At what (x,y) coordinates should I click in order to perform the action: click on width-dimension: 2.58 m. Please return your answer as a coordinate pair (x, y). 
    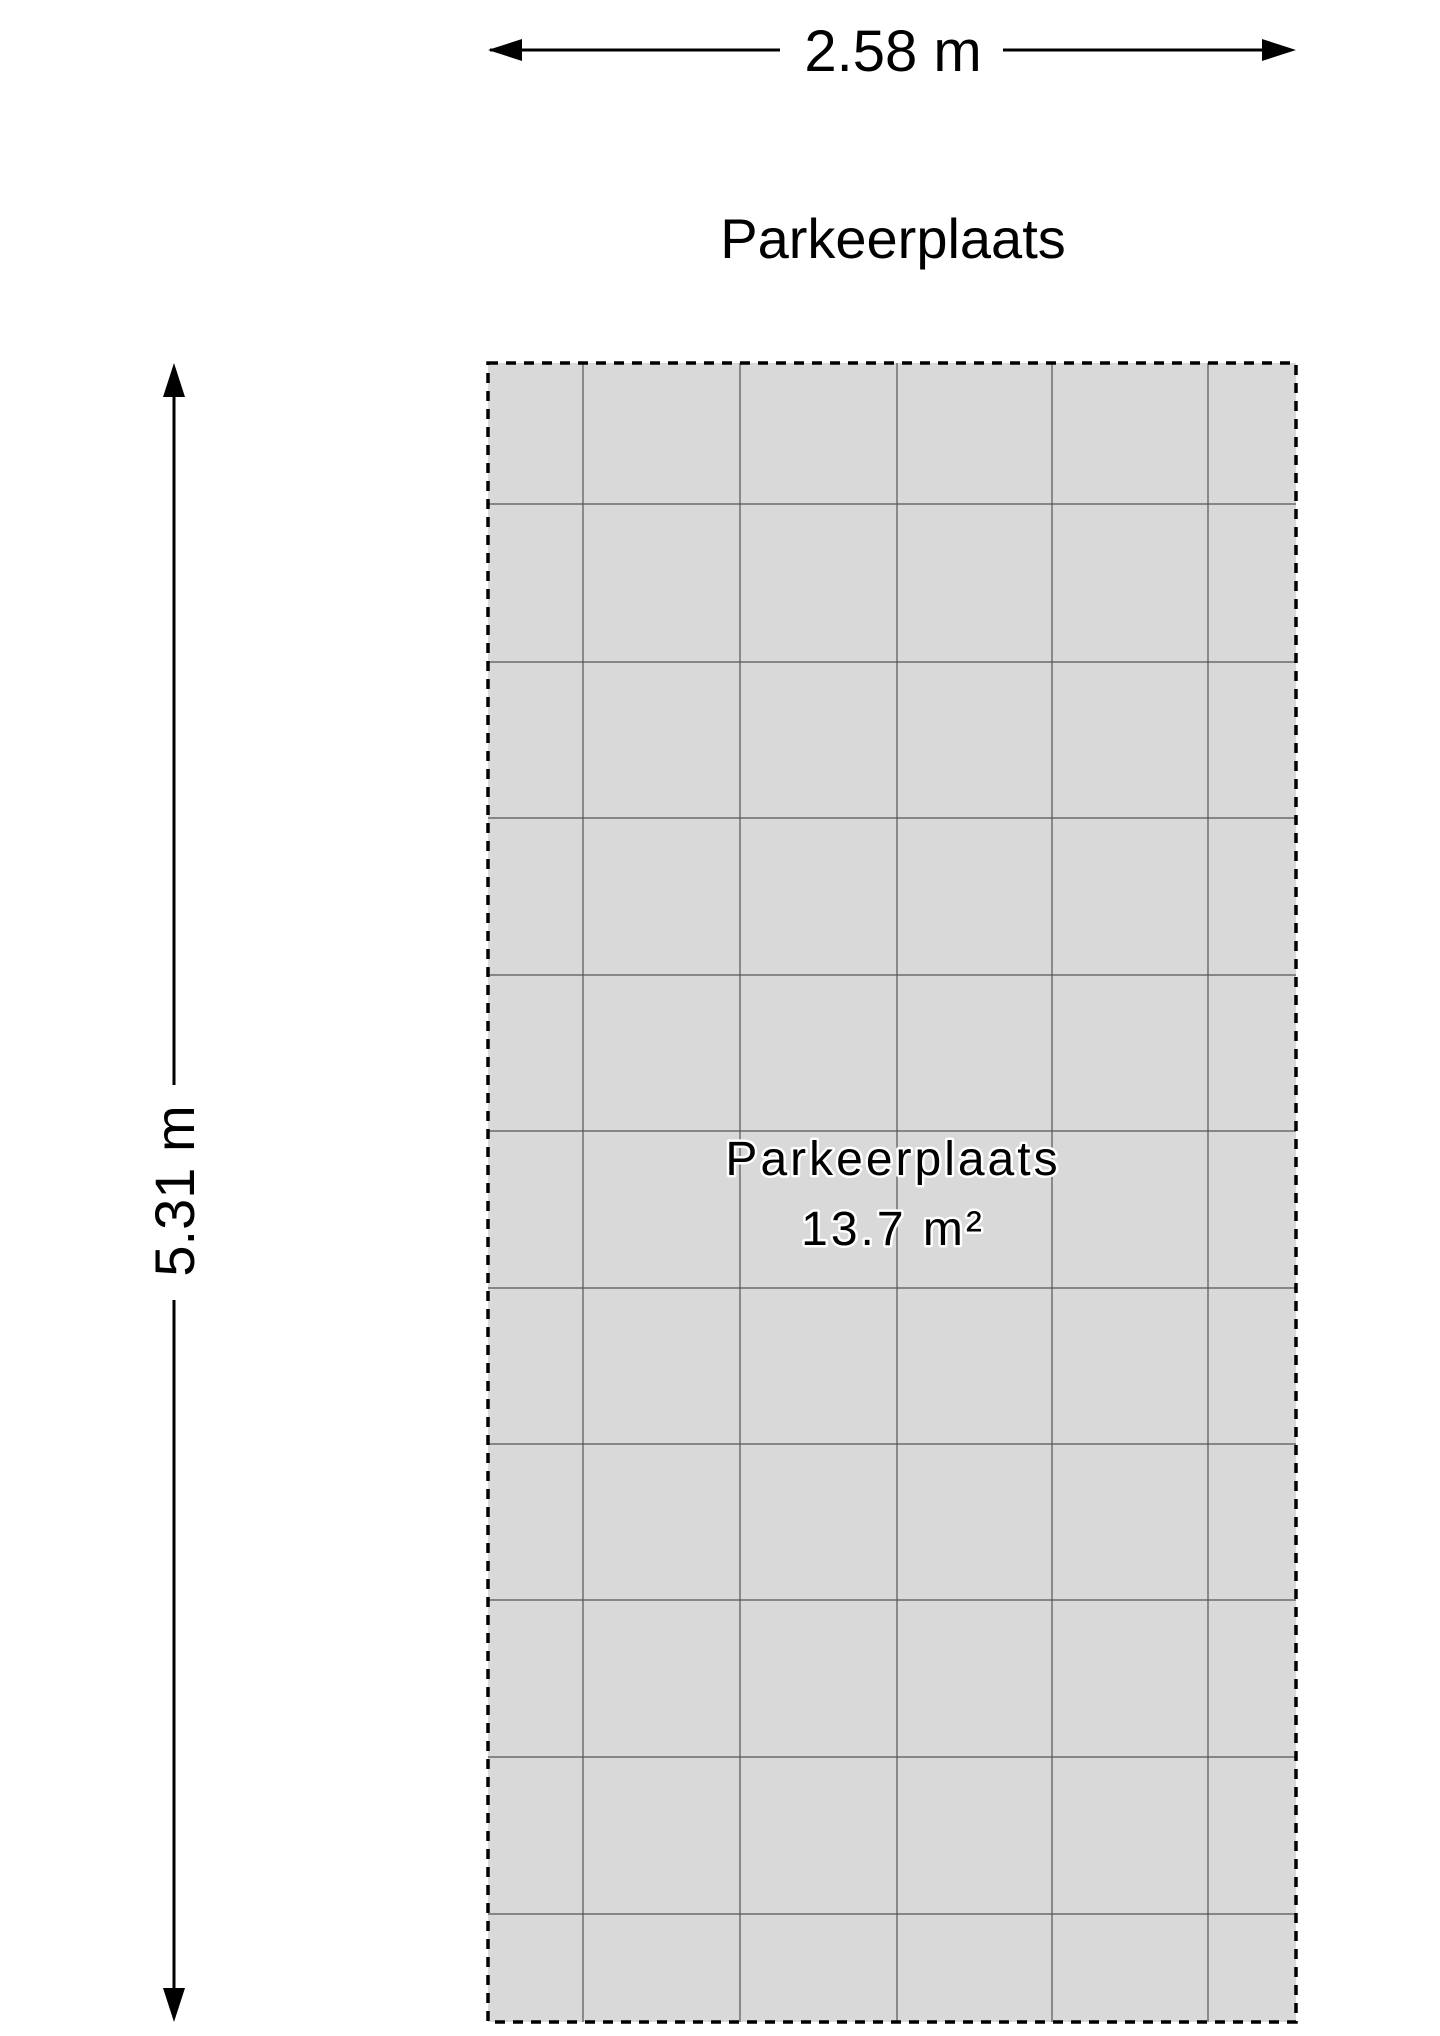
    Looking at the image, I should click on (892, 51).